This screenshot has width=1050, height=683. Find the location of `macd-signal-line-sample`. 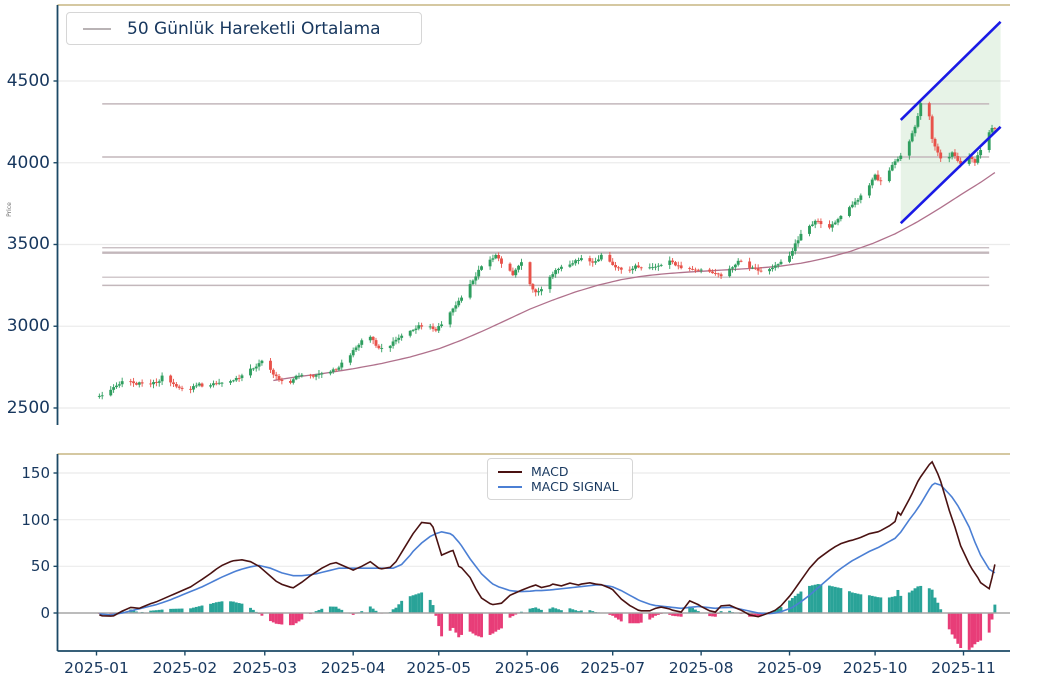

macd-signal-line-sample is located at coordinates (510, 486).